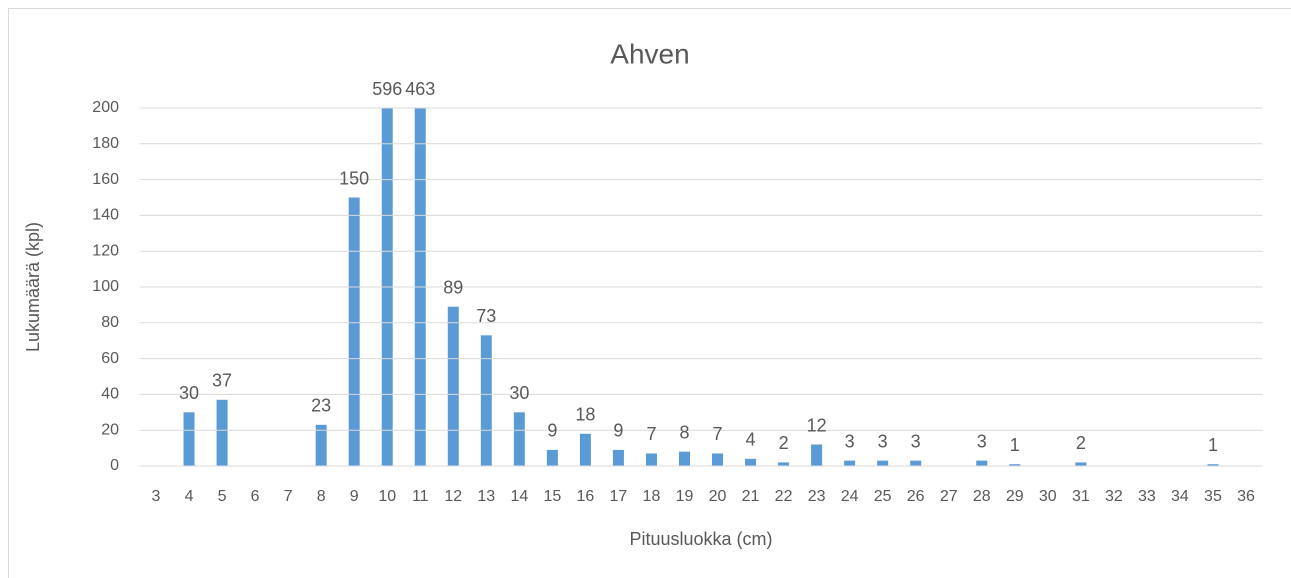 The width and height of the screenshot is (1291, 578). Describe the element at coordinates (453, 496) in the screenshot. I see `x-tick-label: 12` at that location.